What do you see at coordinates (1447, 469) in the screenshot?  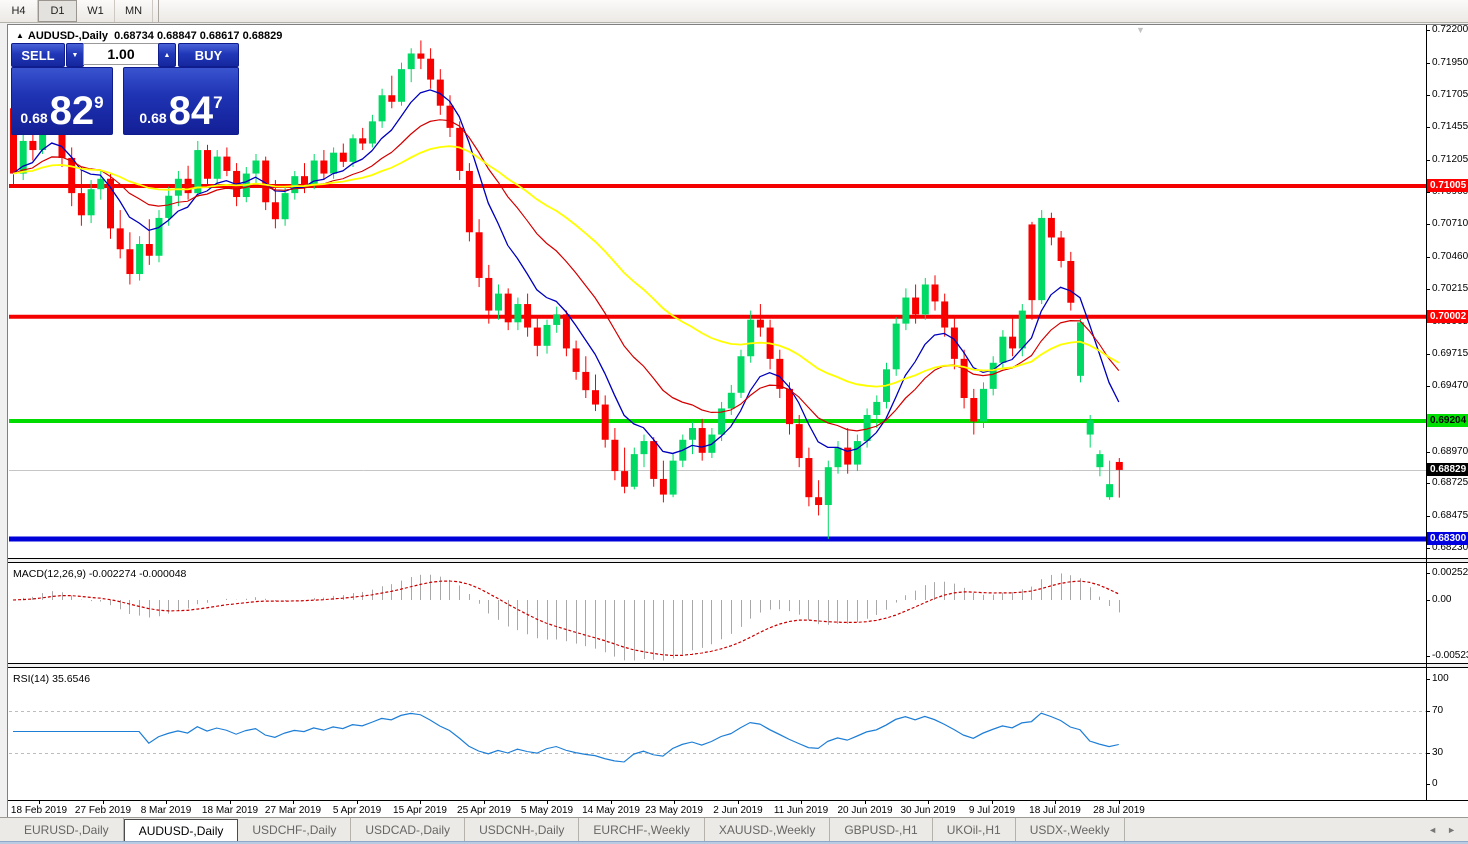 I see `current-price-tag: 0.68829` at bounding box center [1447, 469].